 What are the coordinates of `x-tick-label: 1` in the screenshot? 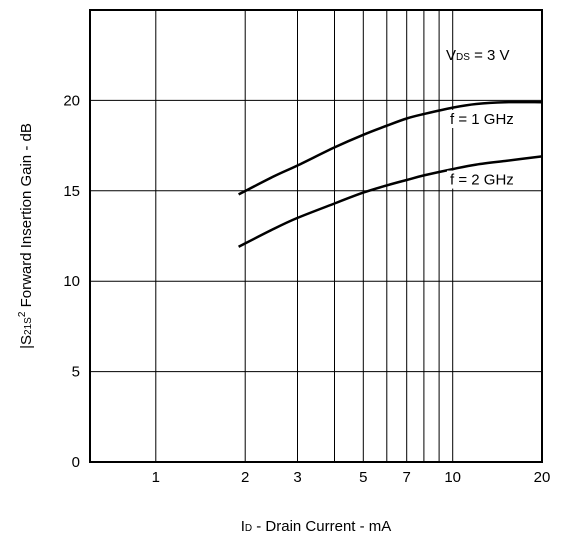 It's located at (156, 477).